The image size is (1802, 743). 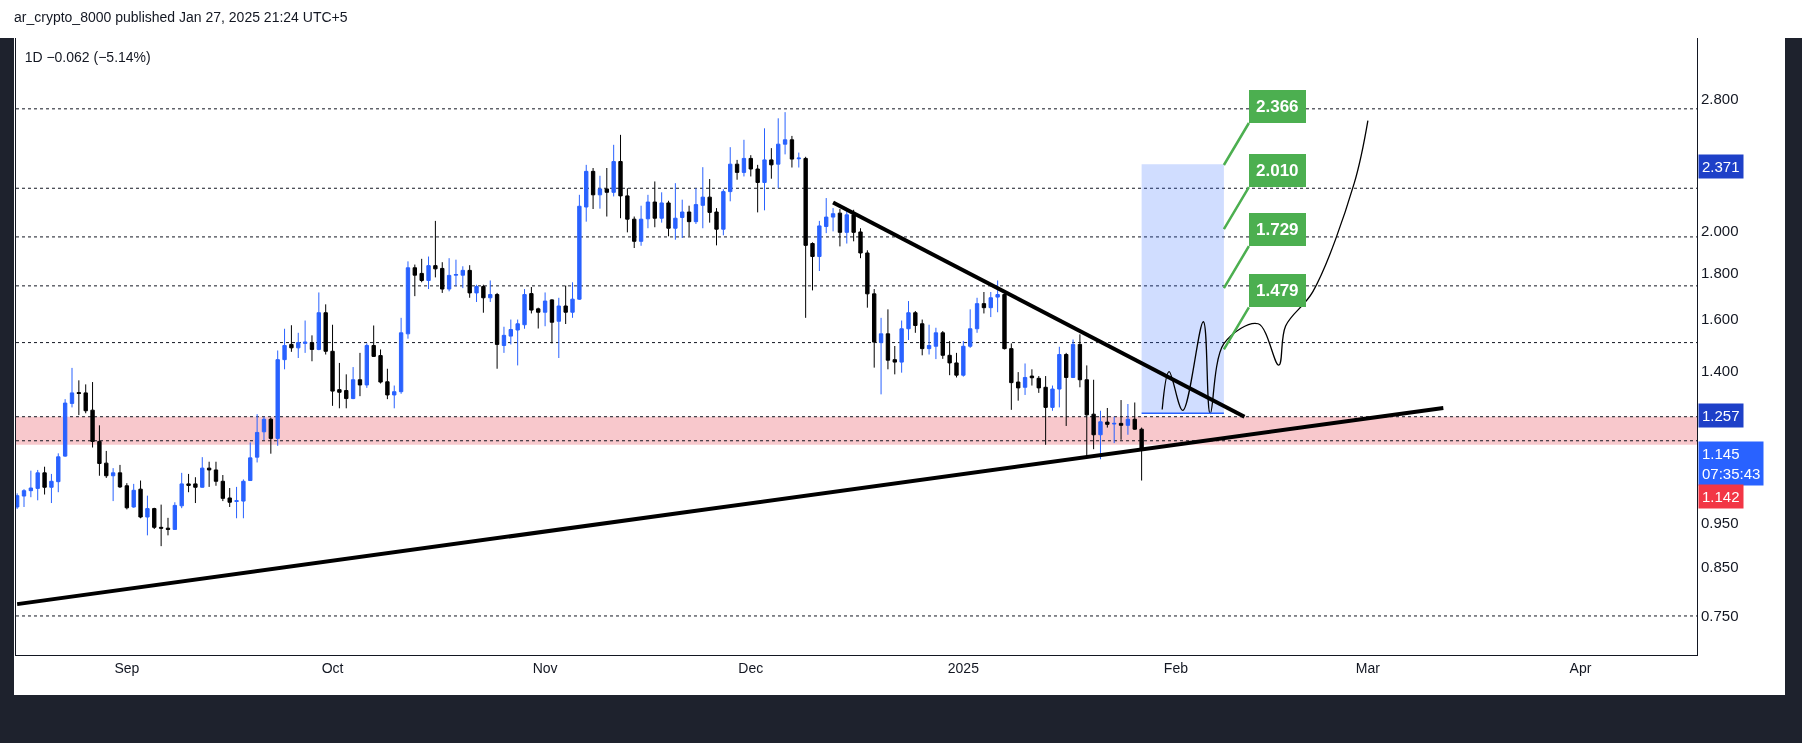 I want to click on y-tick-label: 0.850, so click(x=1720, y=567).